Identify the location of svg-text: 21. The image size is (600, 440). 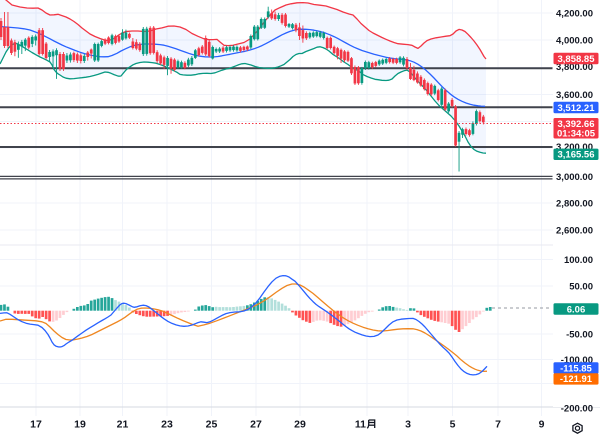
(123, 425).